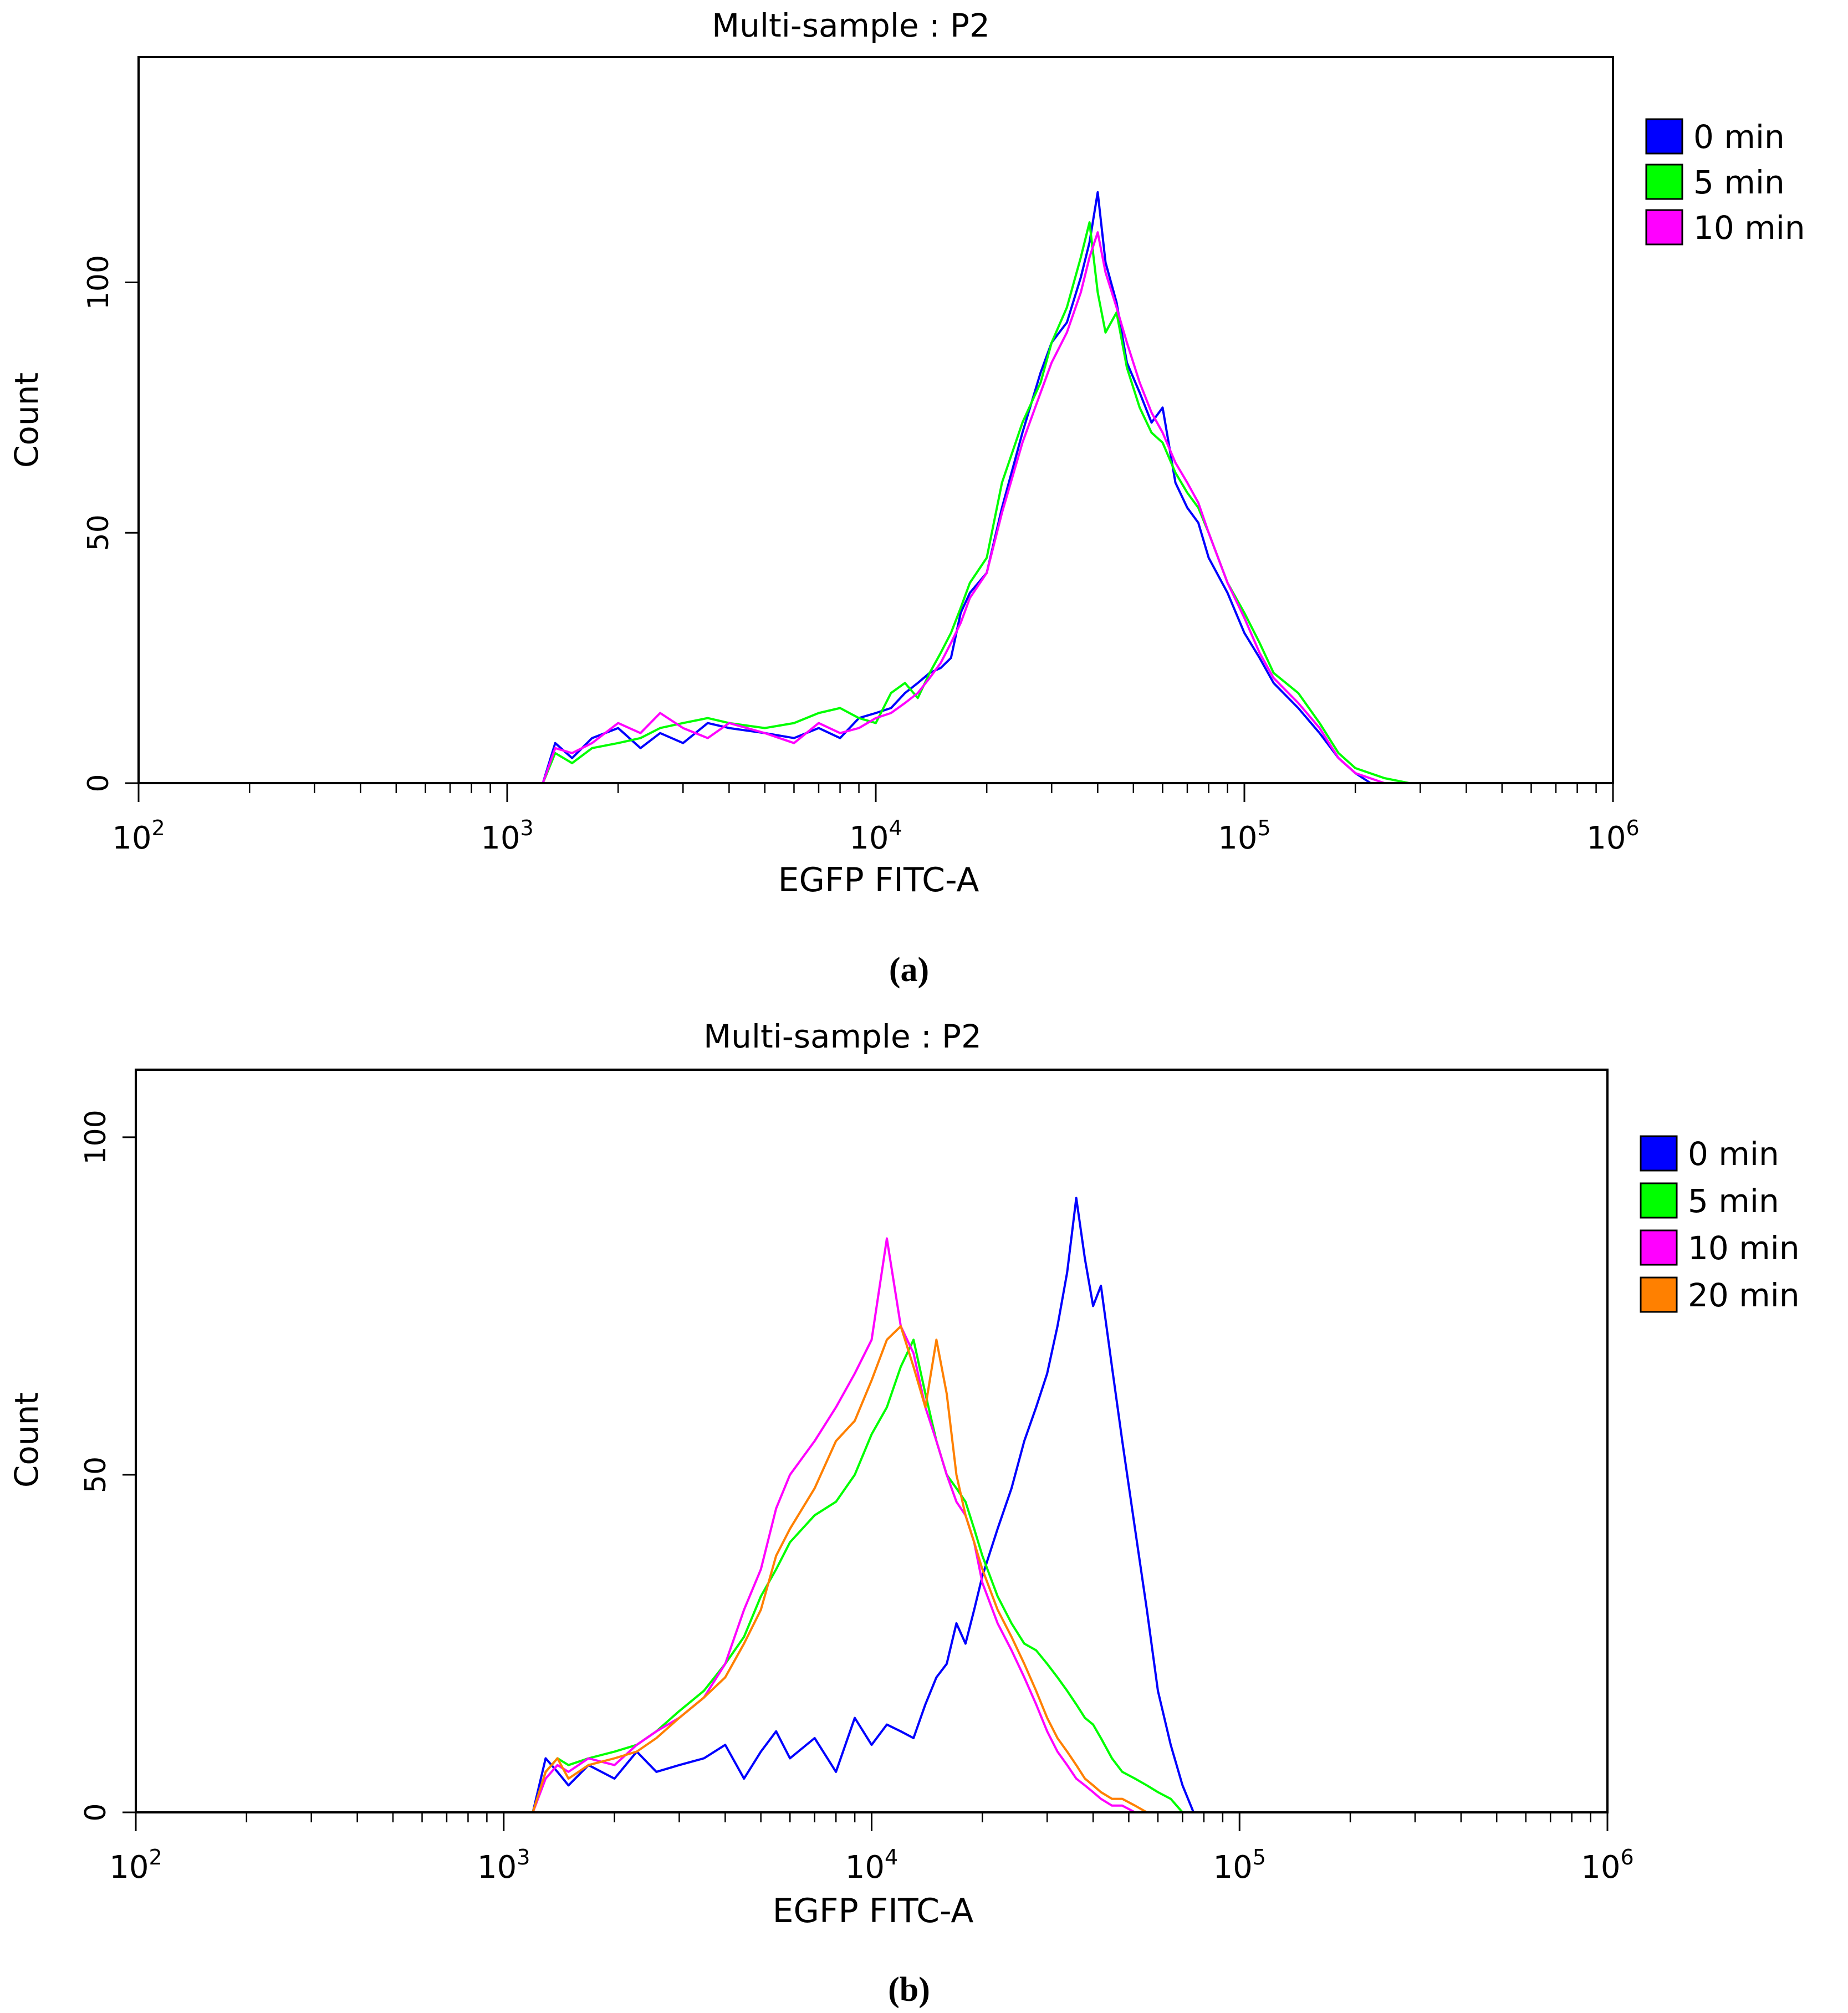 The width and height of the screenshot is (1848, 2013). Describe the element at coordinates (845, 1569) in the screenshot. I see `series-line-20-min` at that location.